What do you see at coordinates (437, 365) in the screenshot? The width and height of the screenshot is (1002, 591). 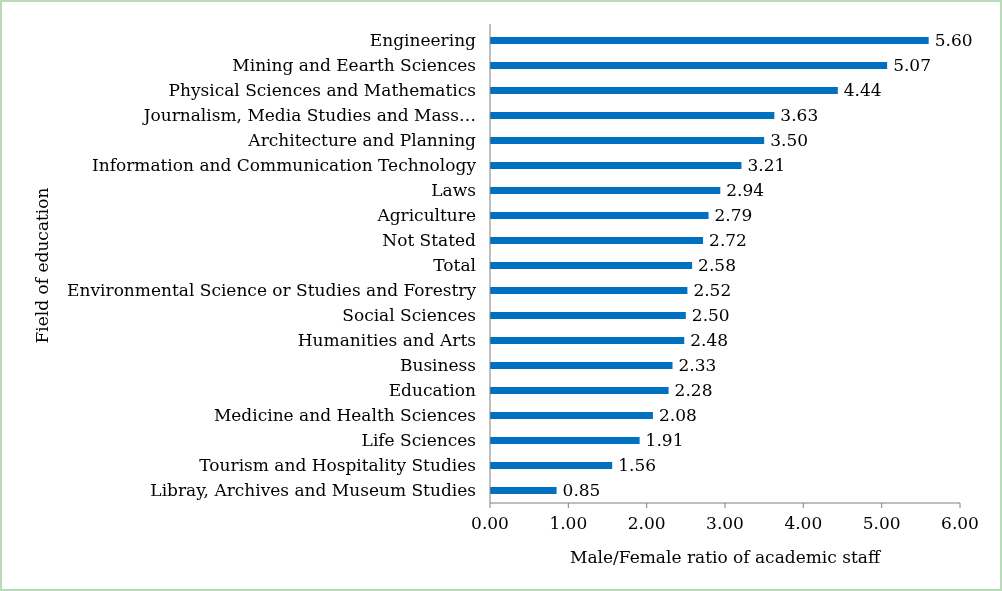 I see `y-tick-label: Business` at bounding box center [437, 365].